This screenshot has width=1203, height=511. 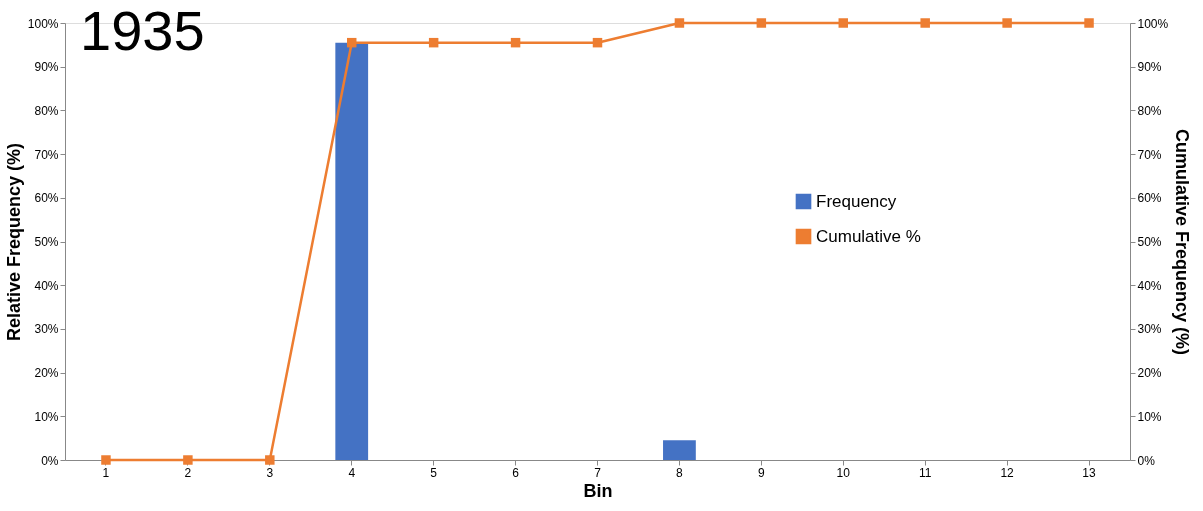 I want to click on y2-tick-label: 50%, so click(x=1149, y=242).